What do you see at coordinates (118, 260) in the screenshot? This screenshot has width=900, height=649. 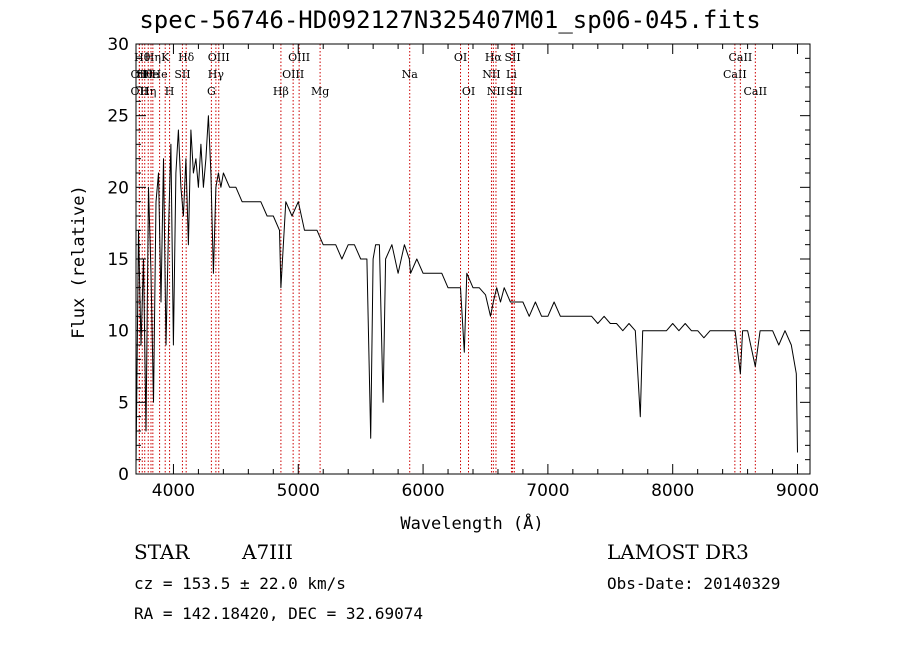 I see `y-tick-label: 15` at bounding box center [118, 260].